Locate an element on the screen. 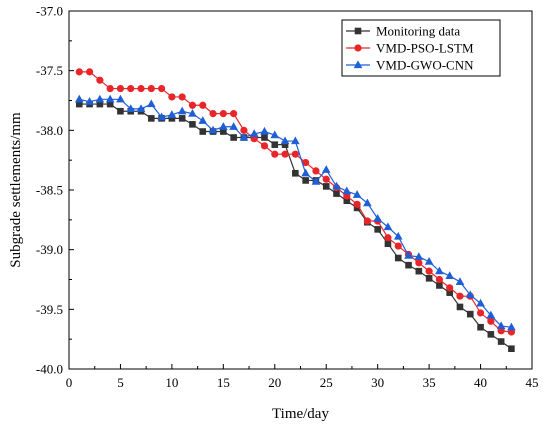 The width and height of the screenshot is (550, 425). x-axis-title: Time/day is located at coordinates (300, 414).